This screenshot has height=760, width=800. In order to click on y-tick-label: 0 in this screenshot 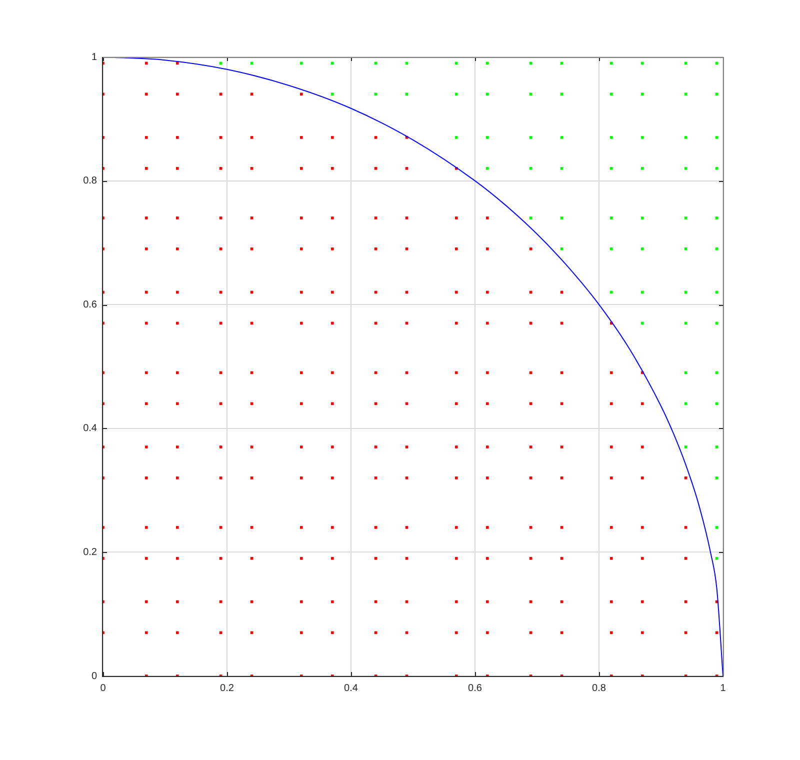, I will do `click(94, 676)`.